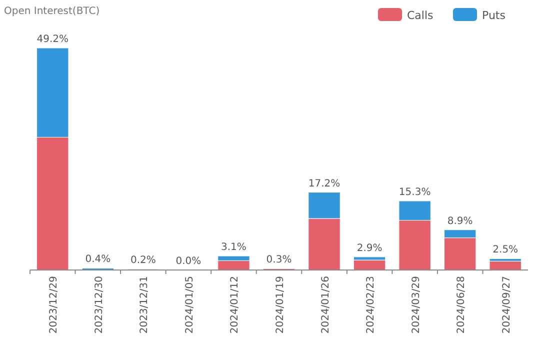  I want to click on annotation: 49.2%, so click(52, 39).